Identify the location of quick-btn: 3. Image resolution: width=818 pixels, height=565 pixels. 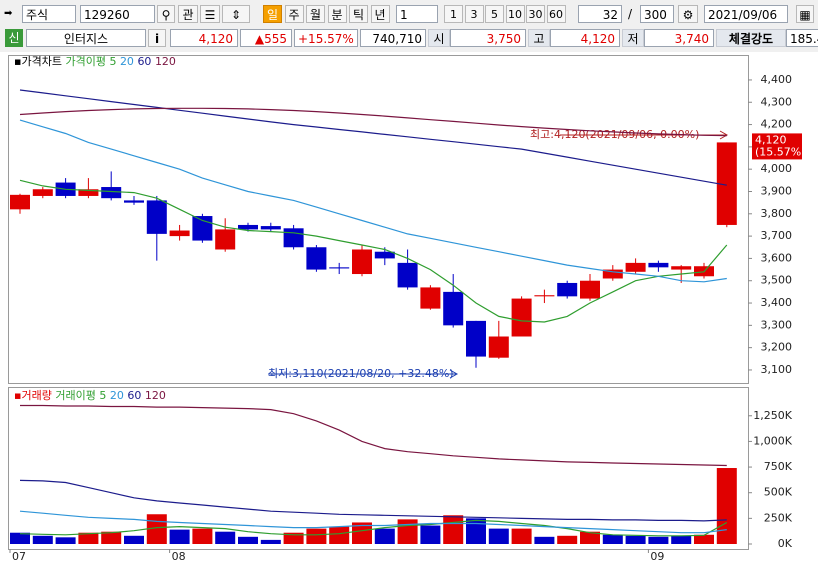
(474, 14).